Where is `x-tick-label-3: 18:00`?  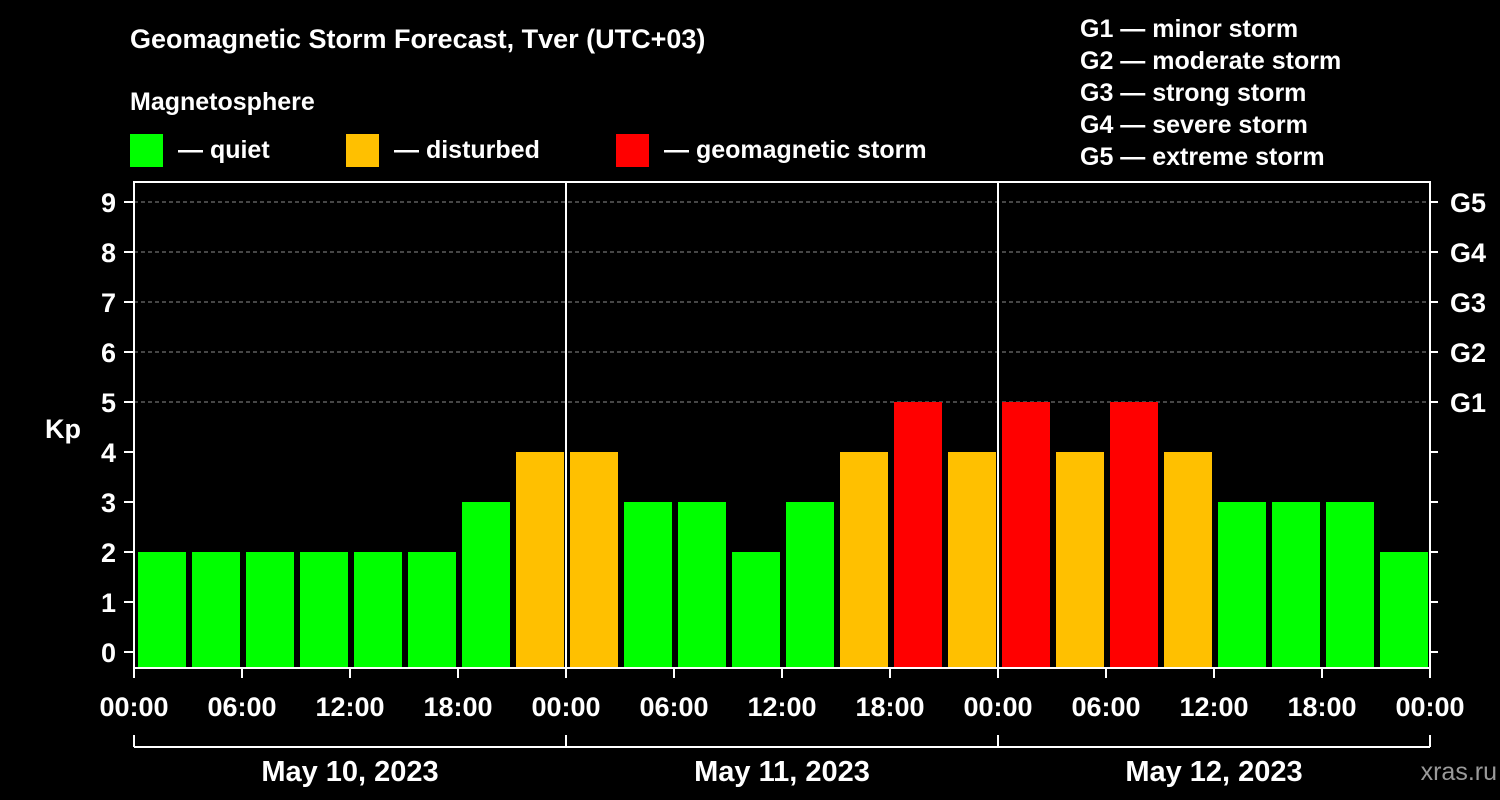
x-tick-label-3: 18:00 is located at coordinates (457, 707).